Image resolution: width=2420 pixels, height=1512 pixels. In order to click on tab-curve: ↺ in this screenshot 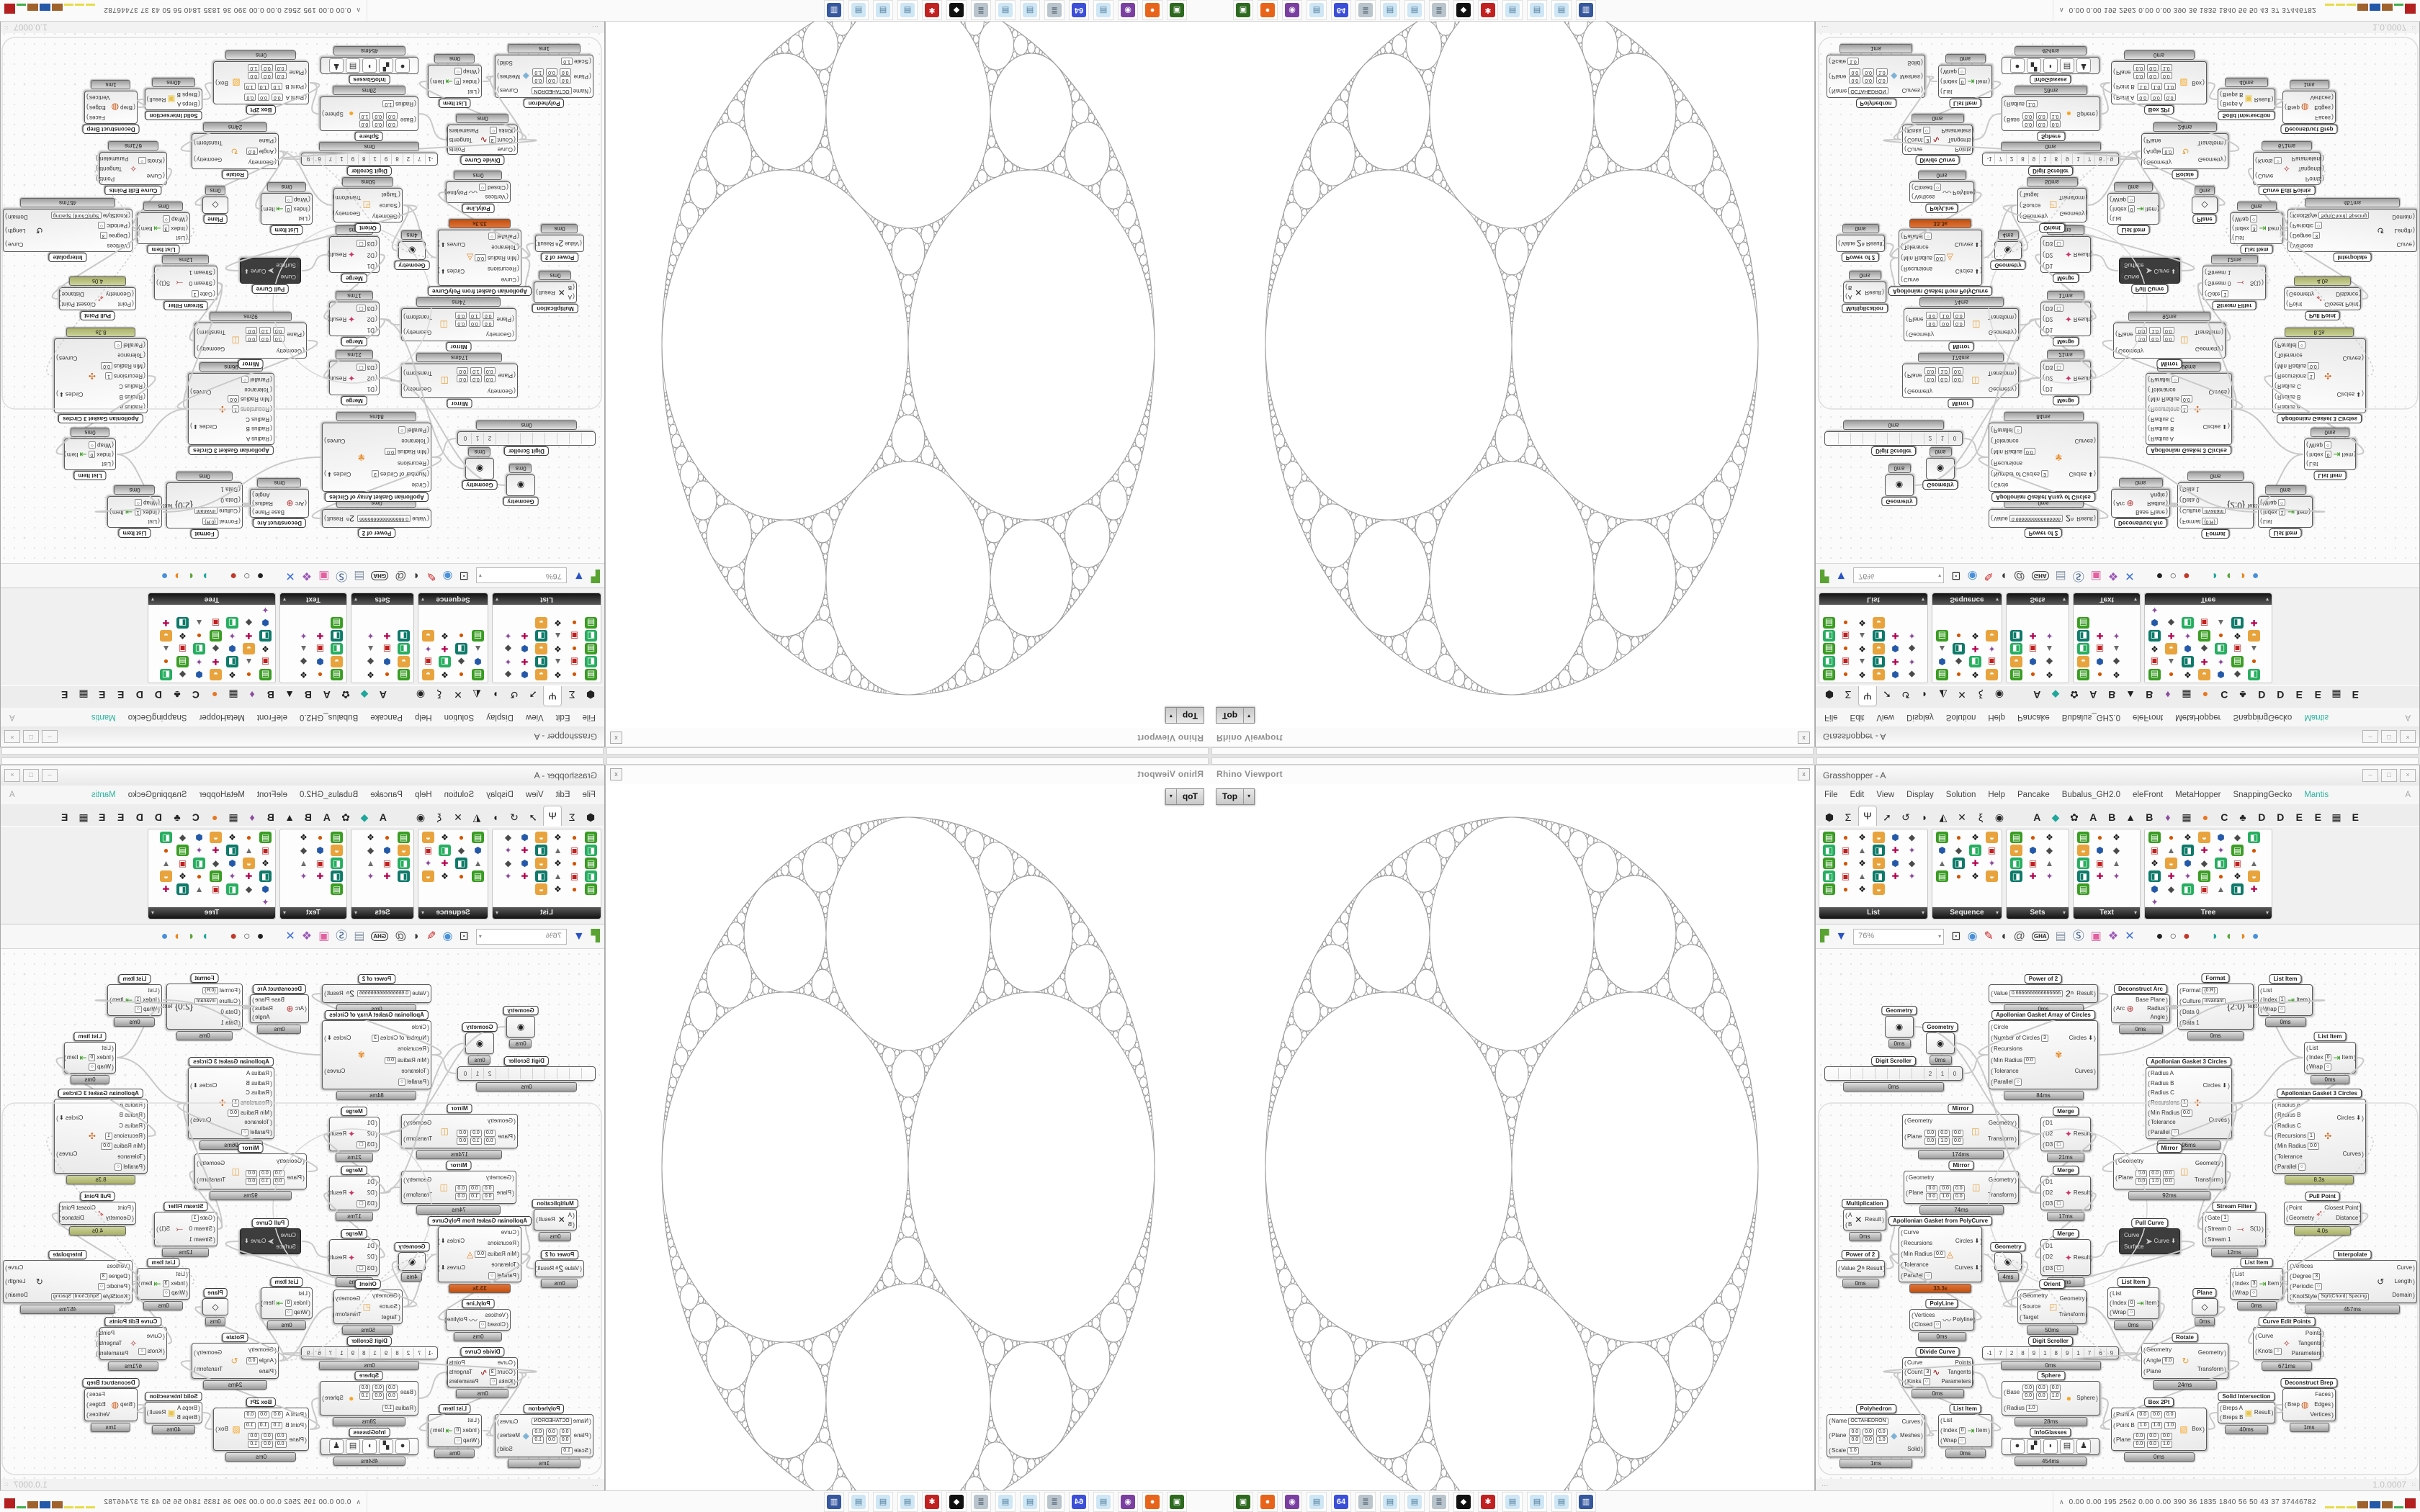, I will do `click(514, 695)`.